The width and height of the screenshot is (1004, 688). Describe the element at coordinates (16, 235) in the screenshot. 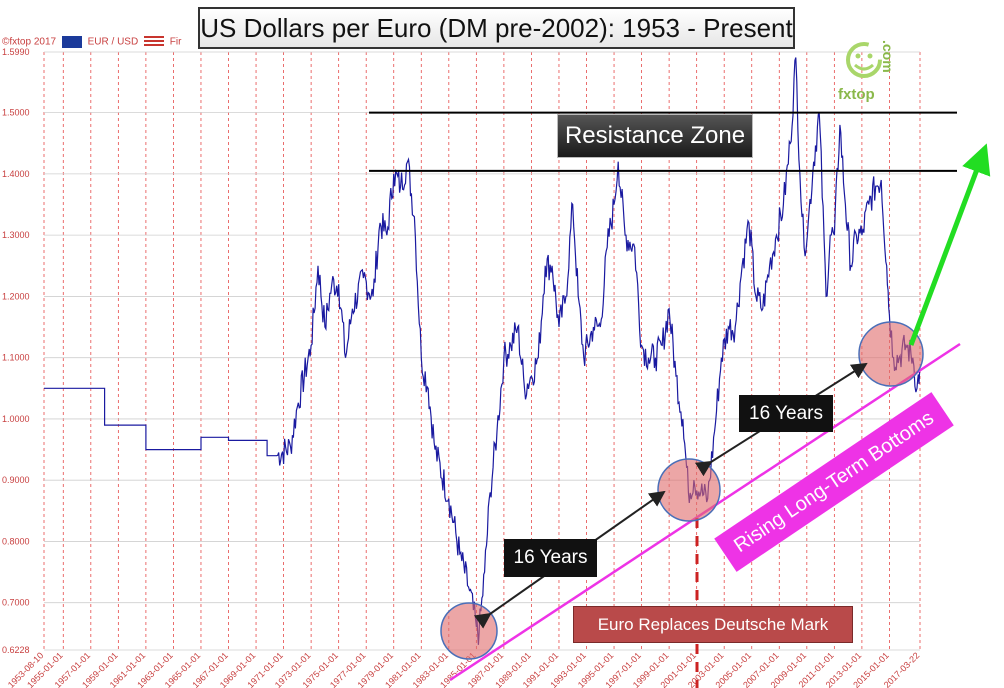

I see `y-tick-label: 1.3000` at that location.